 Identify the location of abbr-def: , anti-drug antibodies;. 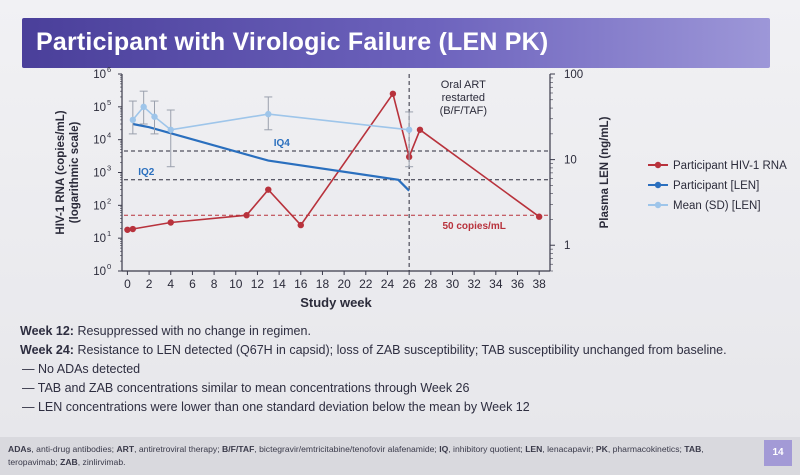
(74, 449).